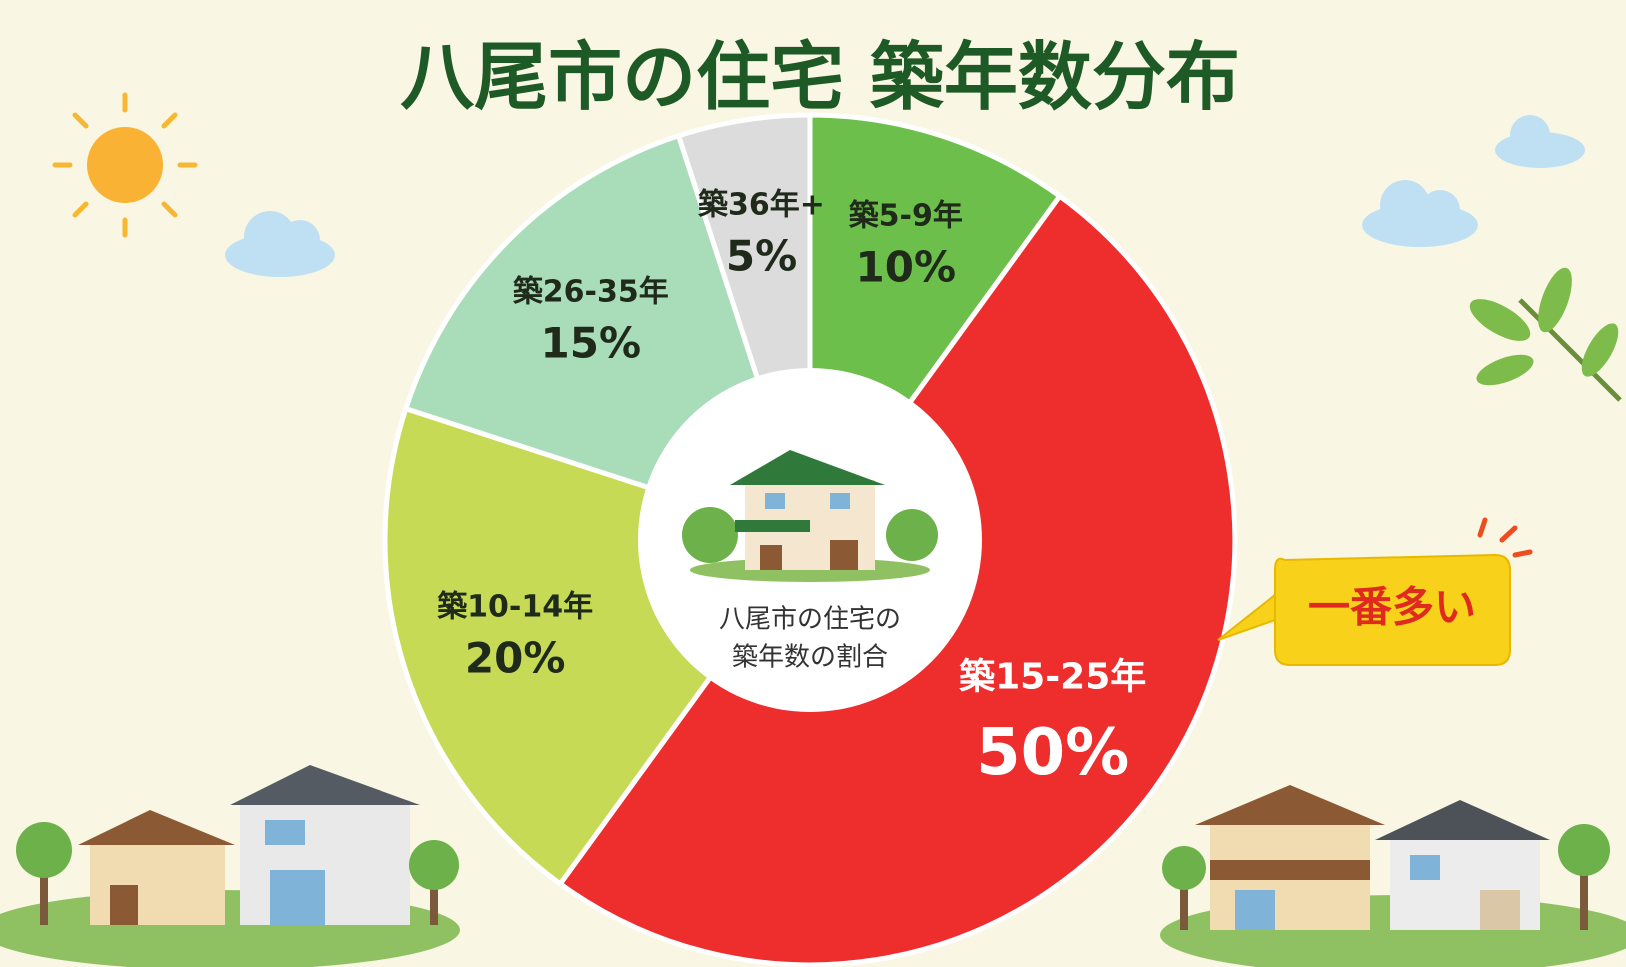 The width and height of the screenshot is (1626, 967). What do you see at coordinates (591, 342) in the screenshot?
I see `value-label: 15%` at bounding box center [591, 342].